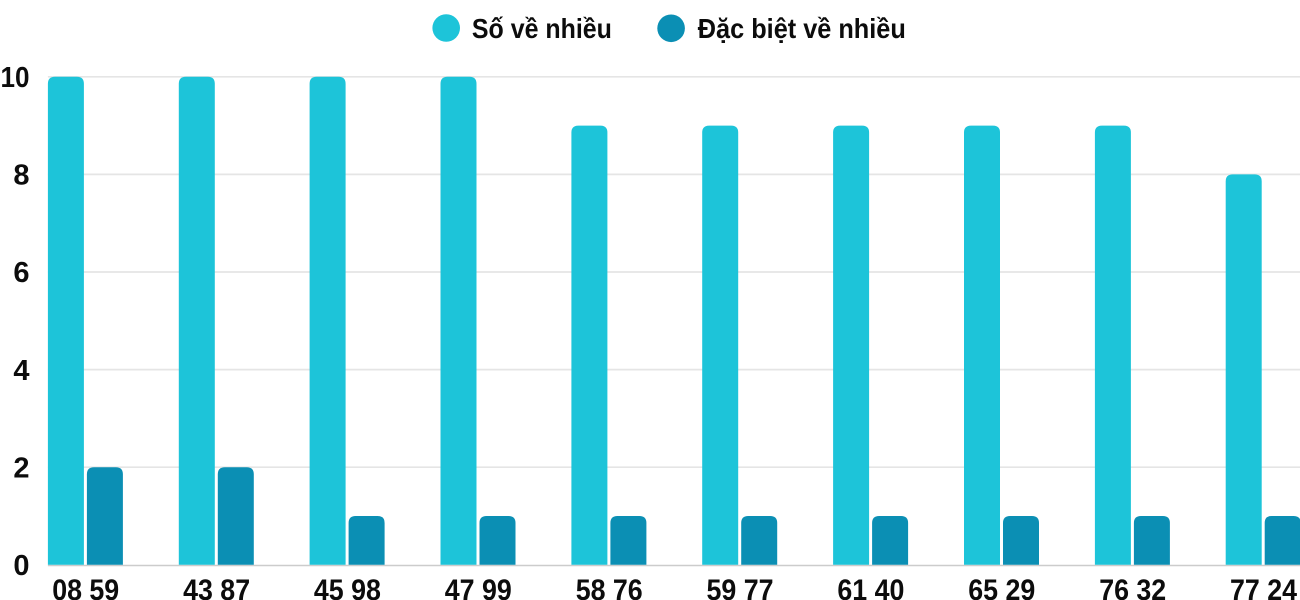 The height and width of the screenshot is (600, 1300). I want to click on svg-text: 6, so click(21, 273).